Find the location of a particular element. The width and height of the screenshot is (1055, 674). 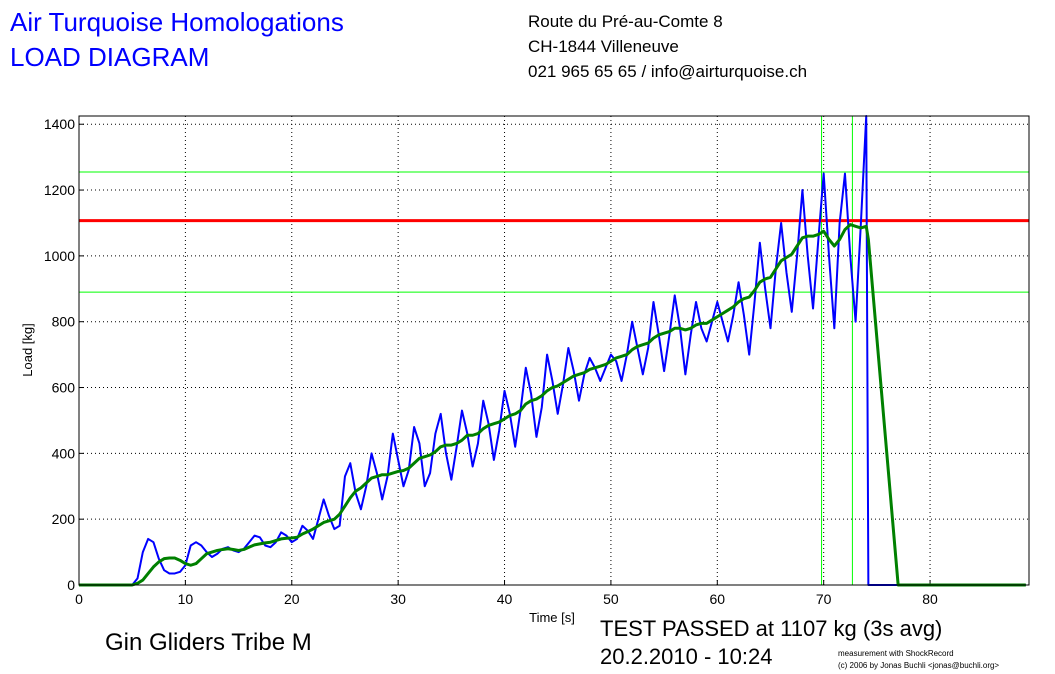

x-tick-label: 40 is located at coordinates (505, 599).